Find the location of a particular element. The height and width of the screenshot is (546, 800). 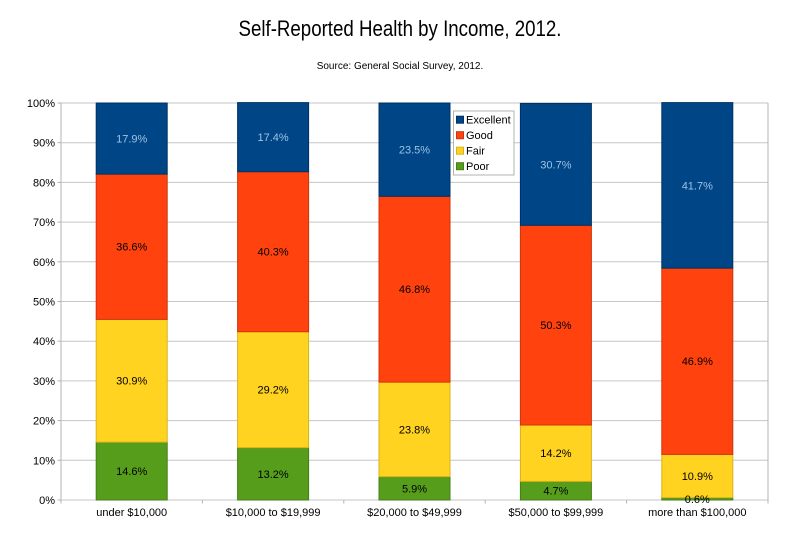

svg-text: 23.8% is located at coordinates (414, 430).